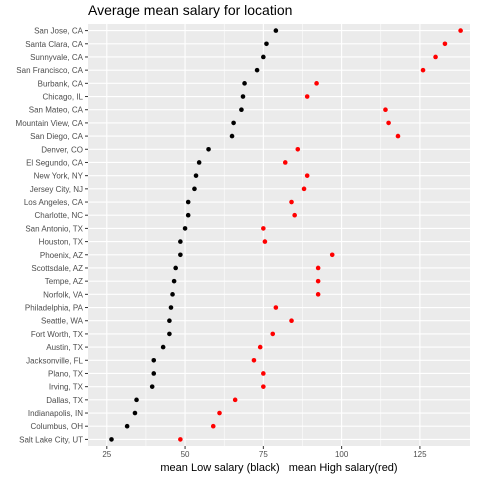  I want to click on x-tick-label: 75, so click(263, 454).